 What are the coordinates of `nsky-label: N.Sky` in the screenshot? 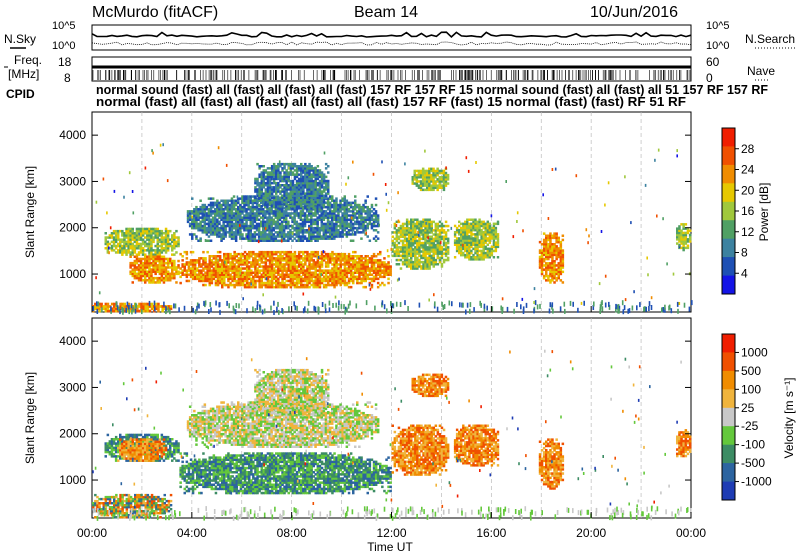 It's located at (20, 39).